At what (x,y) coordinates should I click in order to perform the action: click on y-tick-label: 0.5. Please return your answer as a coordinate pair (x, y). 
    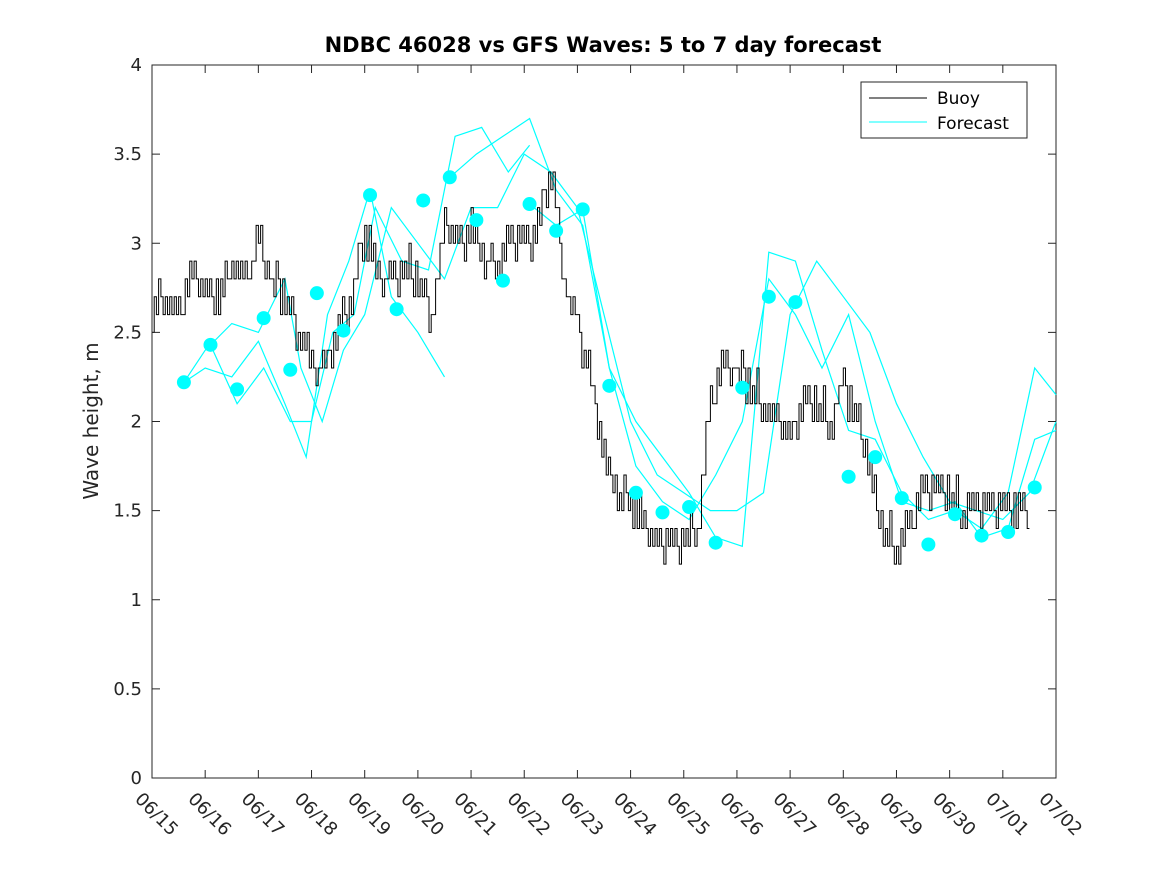
    Looking at the image, I should click on (127, 689).